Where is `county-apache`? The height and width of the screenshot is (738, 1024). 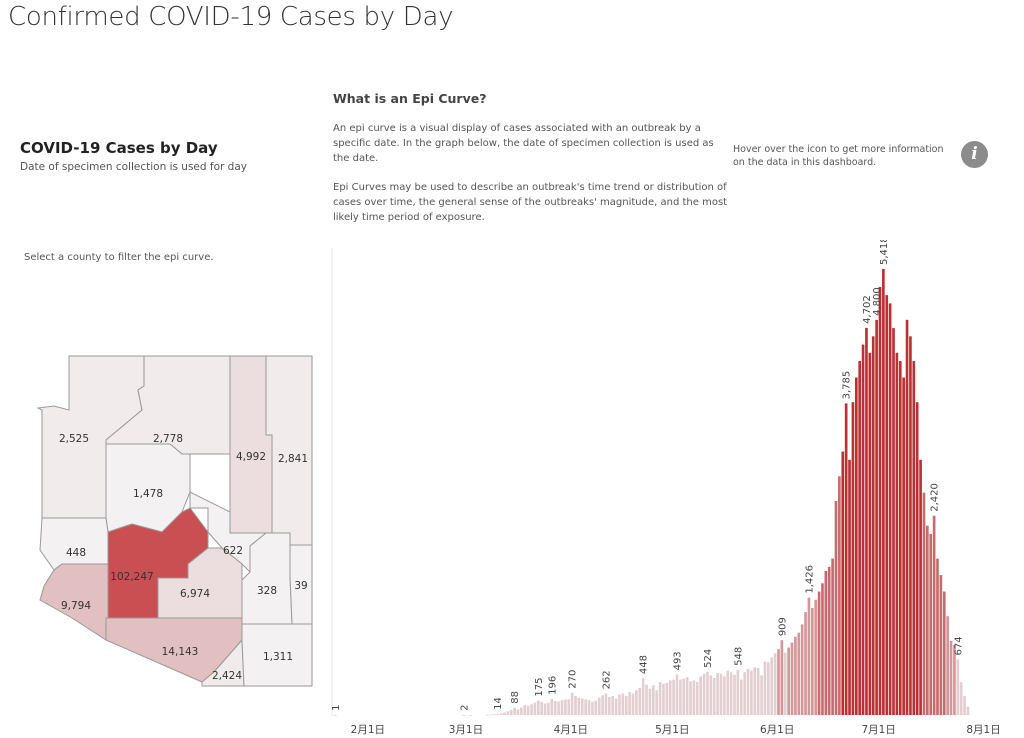 county-apache is located at coordinates (289, 450).